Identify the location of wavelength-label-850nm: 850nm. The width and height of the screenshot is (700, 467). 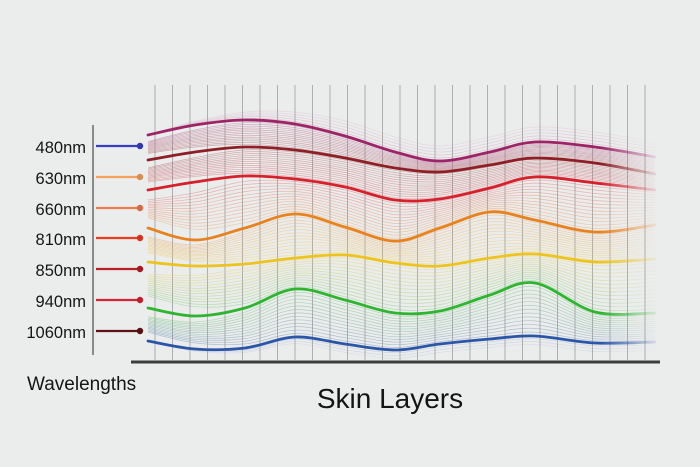
(60, 271).